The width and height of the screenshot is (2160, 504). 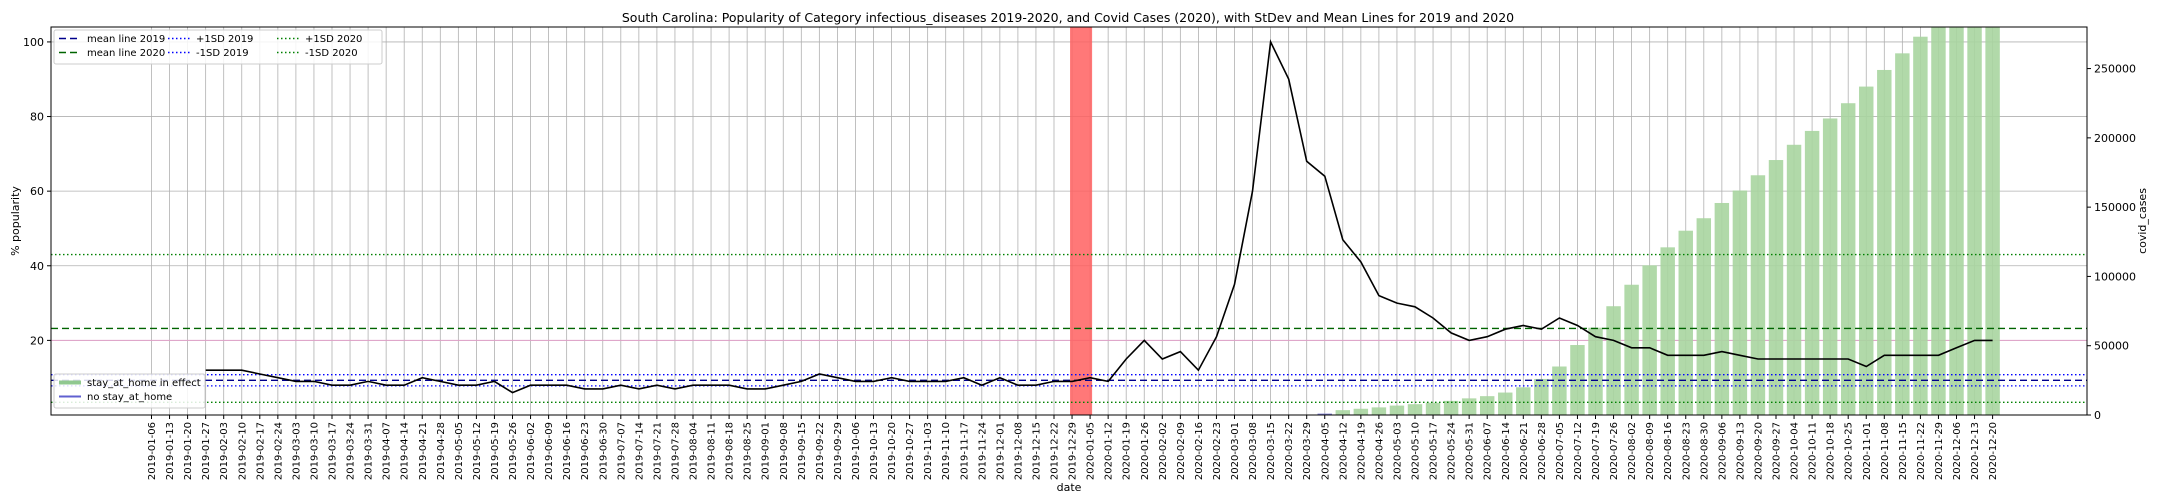 I want to click on x-tick-label: 2020-02-02, so click(x=1163, y=451).